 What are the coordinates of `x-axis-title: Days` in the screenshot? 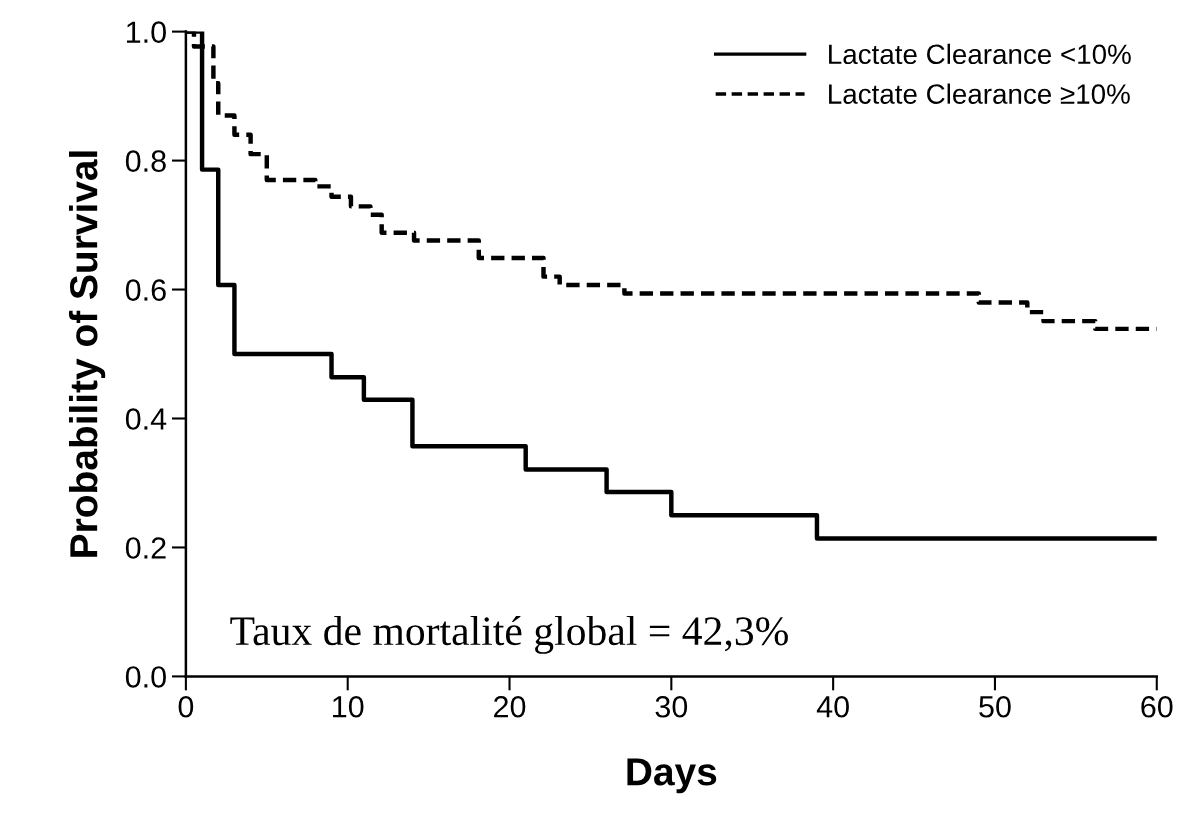 It's located at (672, 776).